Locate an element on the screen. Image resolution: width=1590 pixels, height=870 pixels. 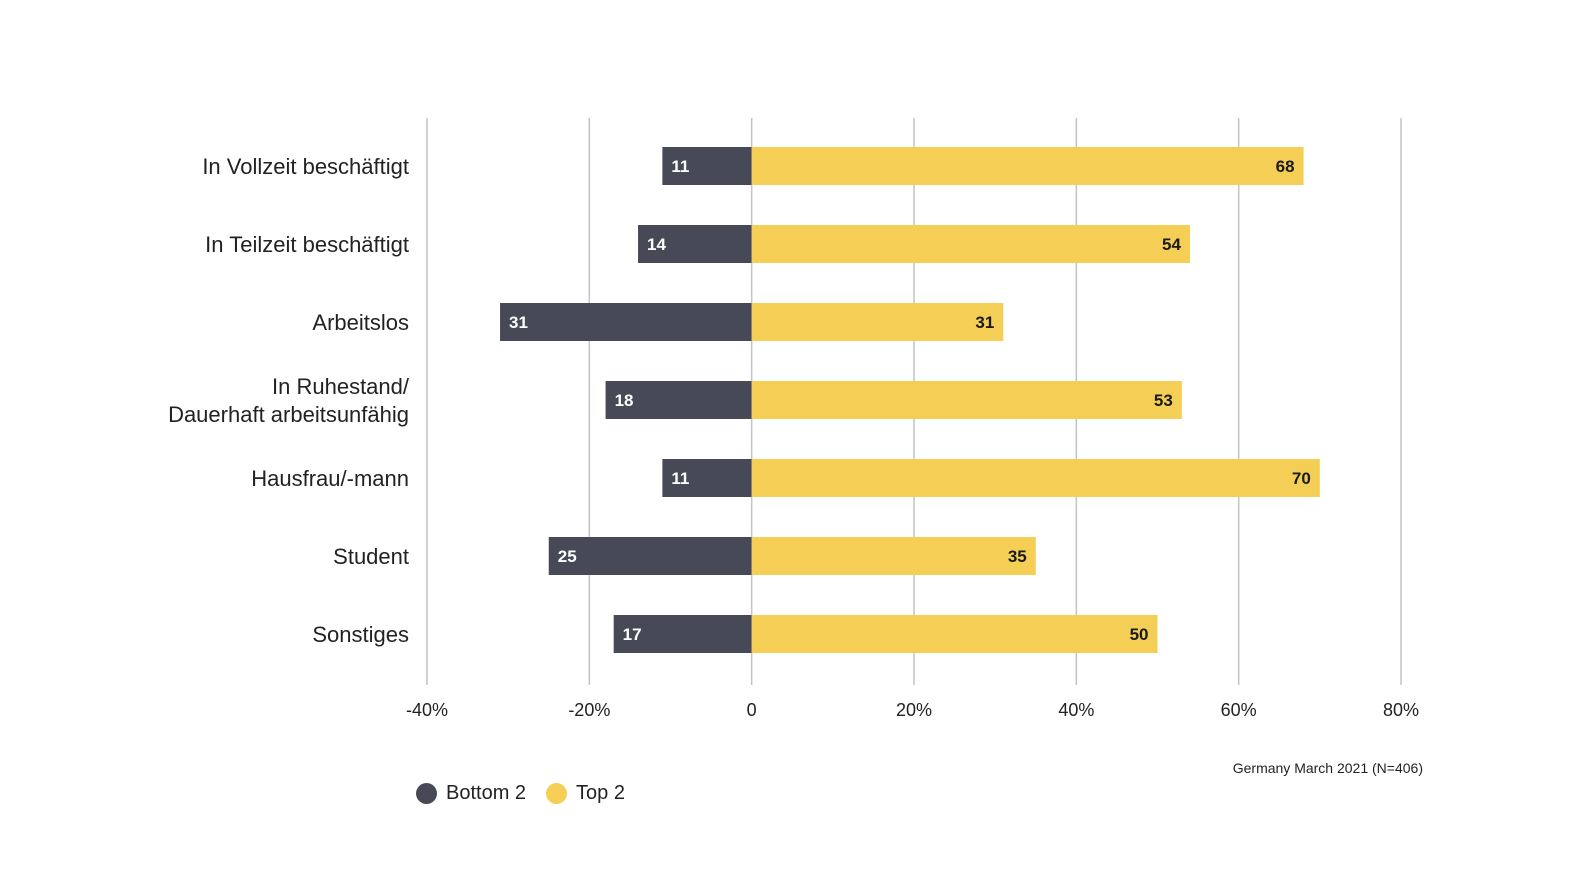
legend-label: Top 2 is located at coordinates (600, 793).